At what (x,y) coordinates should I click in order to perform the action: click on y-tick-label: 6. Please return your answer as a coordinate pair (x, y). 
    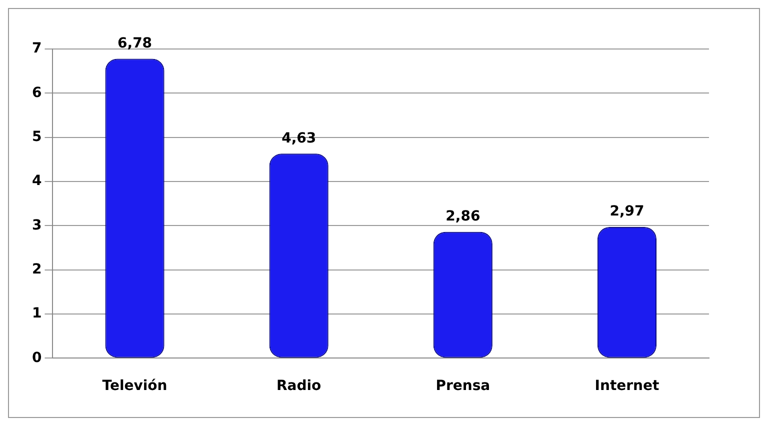
    Looking at the image, I should click on (37, 92).